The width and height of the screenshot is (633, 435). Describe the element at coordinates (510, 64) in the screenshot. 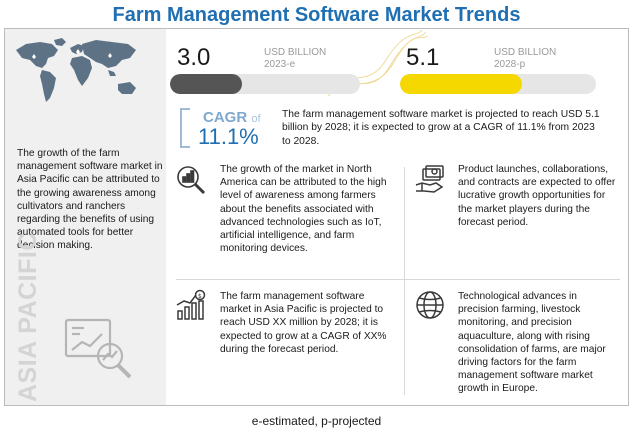

I see `market-2028-year: 2028-p` at that location.